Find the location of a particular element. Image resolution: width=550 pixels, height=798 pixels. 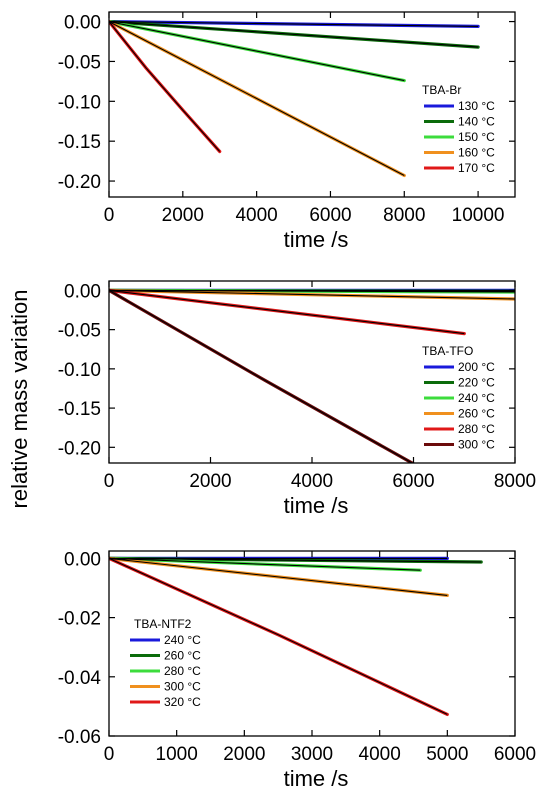

legend-entry: 140 °C is located at coordinates (476, 122).